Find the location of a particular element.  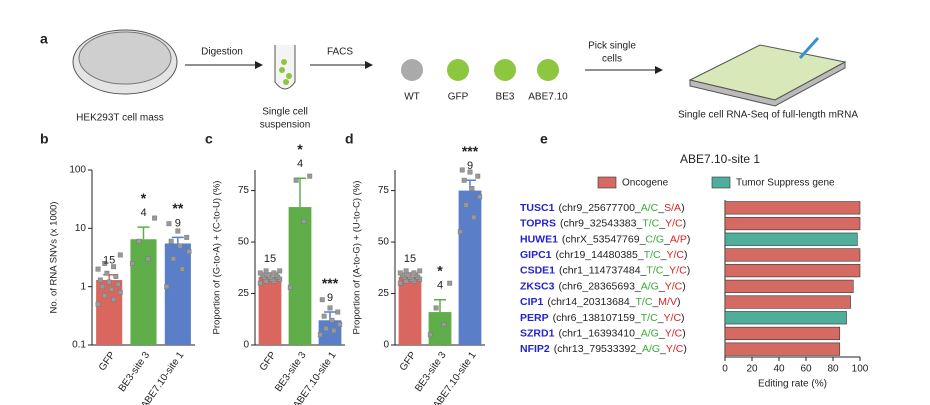

aa-change: S/A is located at coordinates (672, 208).